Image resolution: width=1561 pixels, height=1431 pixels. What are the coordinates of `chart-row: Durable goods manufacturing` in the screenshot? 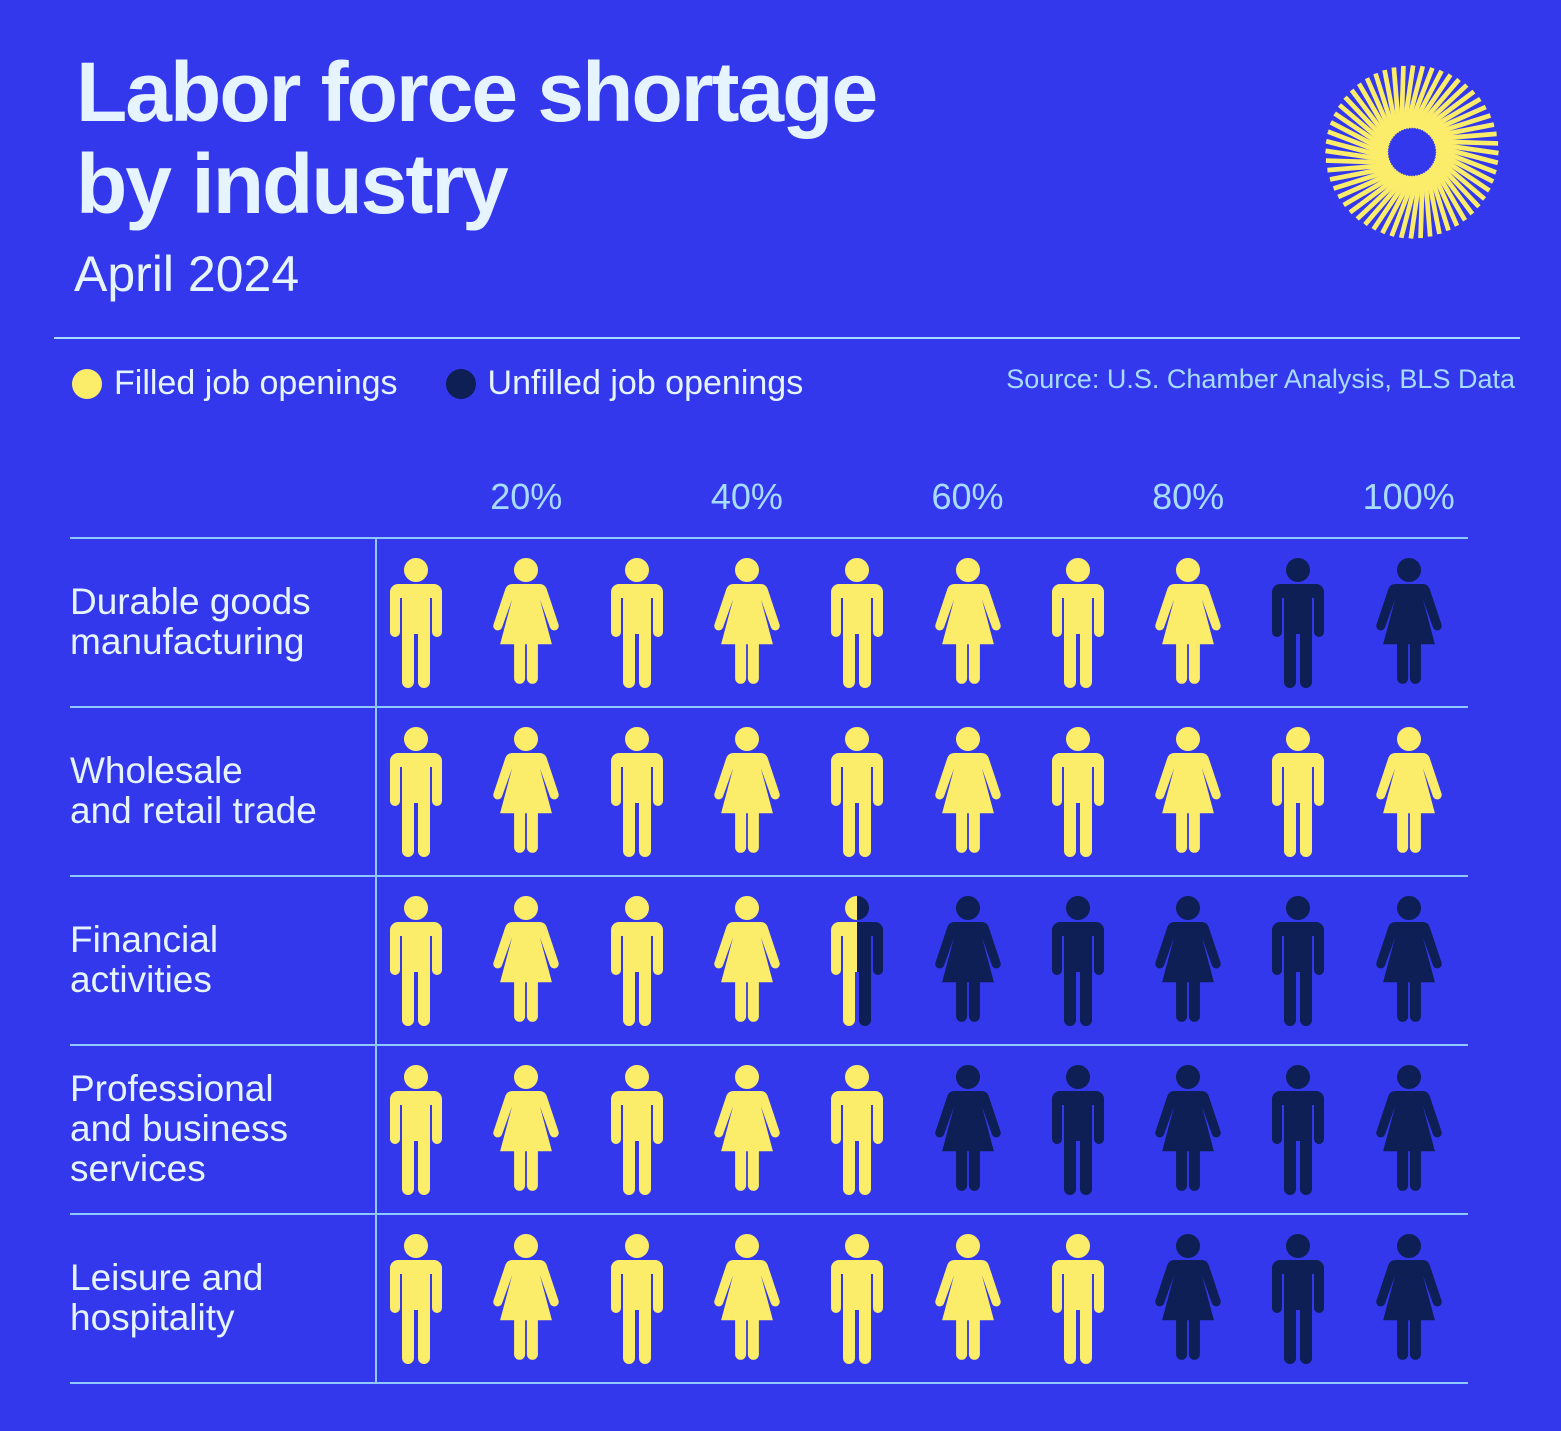 It's located at (769, 622).